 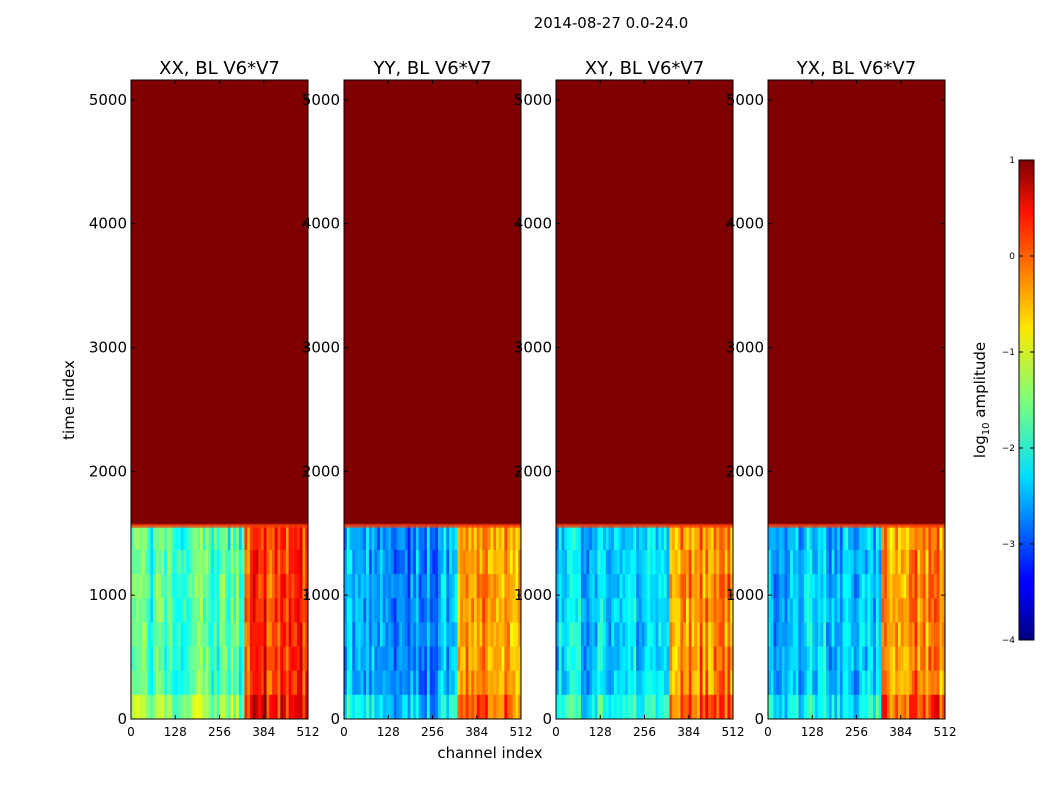 I want to click on x-tick-label: 384, so click(x=263, y=732).